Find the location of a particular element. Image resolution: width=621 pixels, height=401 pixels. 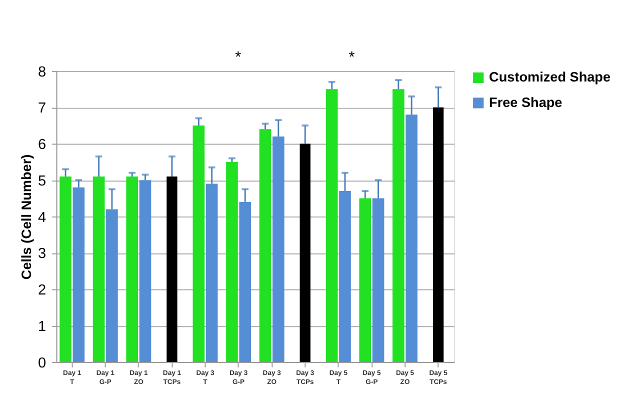

y-tick-label: 1 is located at coordinates (42, 326).